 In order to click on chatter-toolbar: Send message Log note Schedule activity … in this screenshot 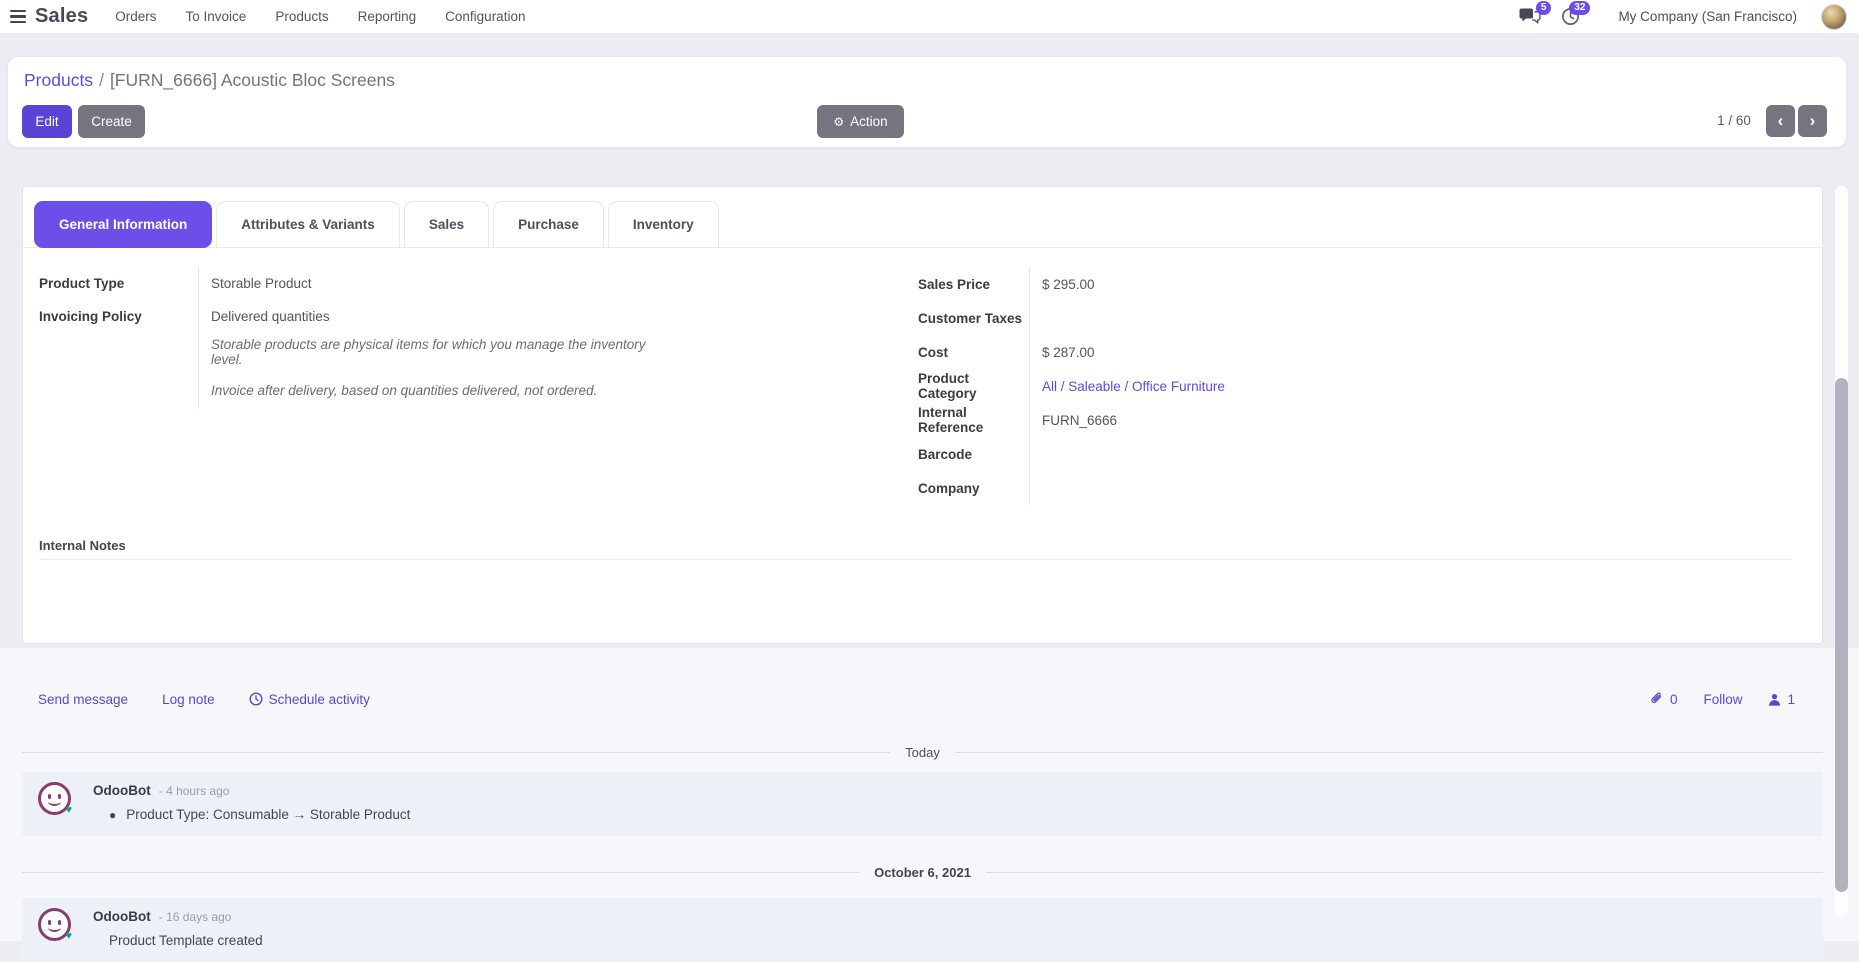, I will do `click(922, 699)`.